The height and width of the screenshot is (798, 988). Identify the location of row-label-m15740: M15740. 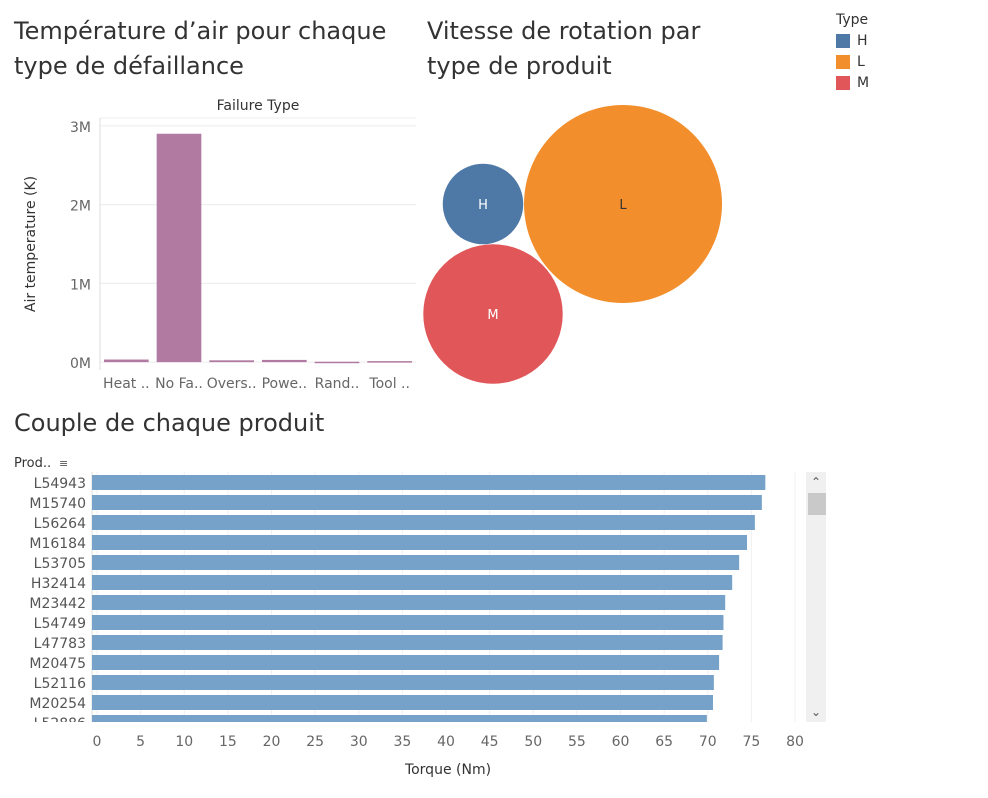
(57, 504).